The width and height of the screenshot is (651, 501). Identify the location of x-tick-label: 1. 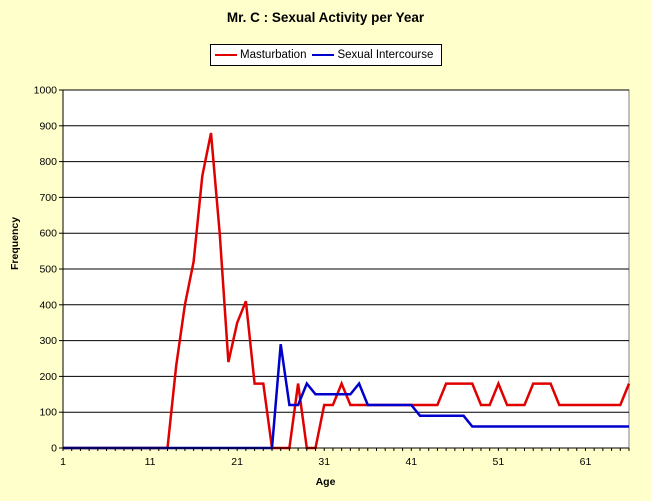
(63, 462).